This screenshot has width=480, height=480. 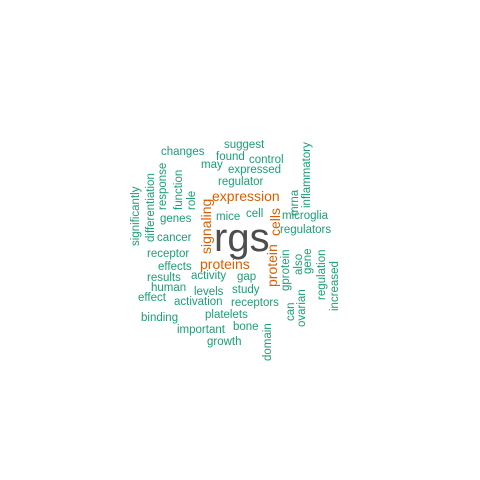 What do you see at coordinates (175, 267) in the screenshot?
I see `word-effects: effects` at bounding box center [175, 267].